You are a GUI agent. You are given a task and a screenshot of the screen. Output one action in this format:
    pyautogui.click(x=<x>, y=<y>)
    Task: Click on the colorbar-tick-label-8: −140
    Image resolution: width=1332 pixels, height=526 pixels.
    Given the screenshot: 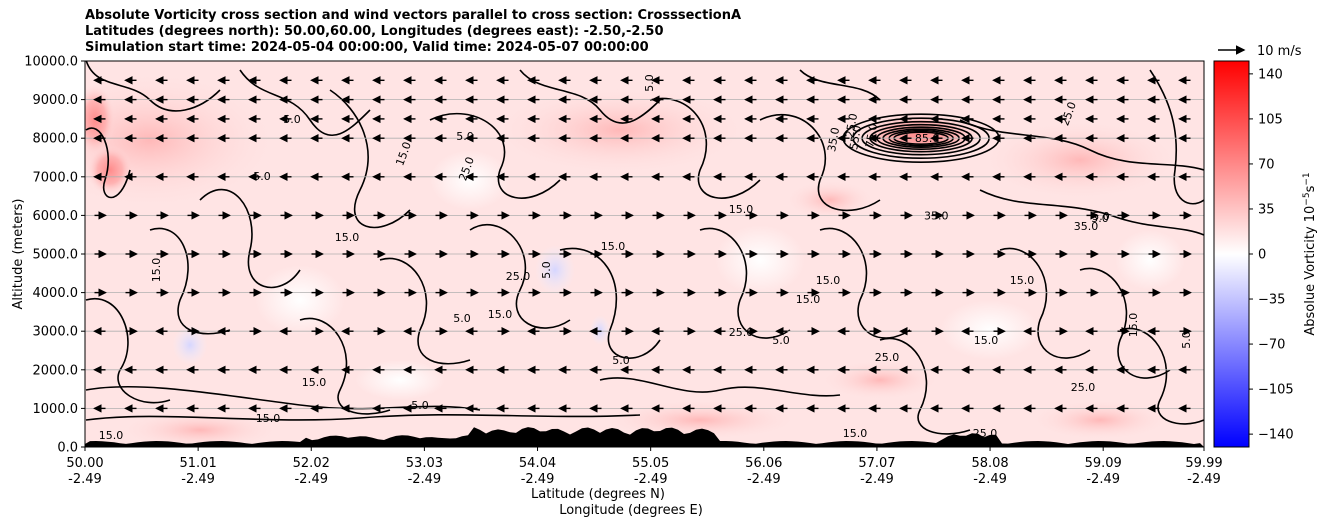 What is the action you would take?
    pyautogui.click(x=1276, y=435)
    